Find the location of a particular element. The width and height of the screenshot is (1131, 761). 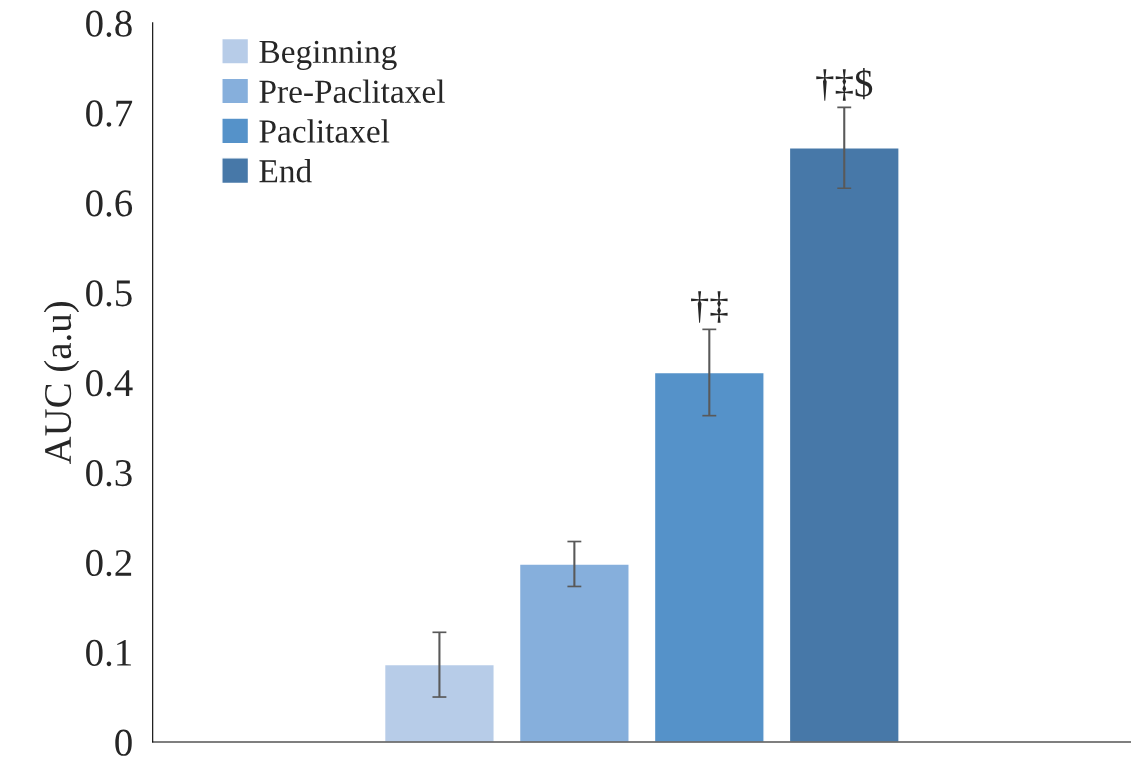

y-tick-label: 0.6 is located at coordinates (109, 203).